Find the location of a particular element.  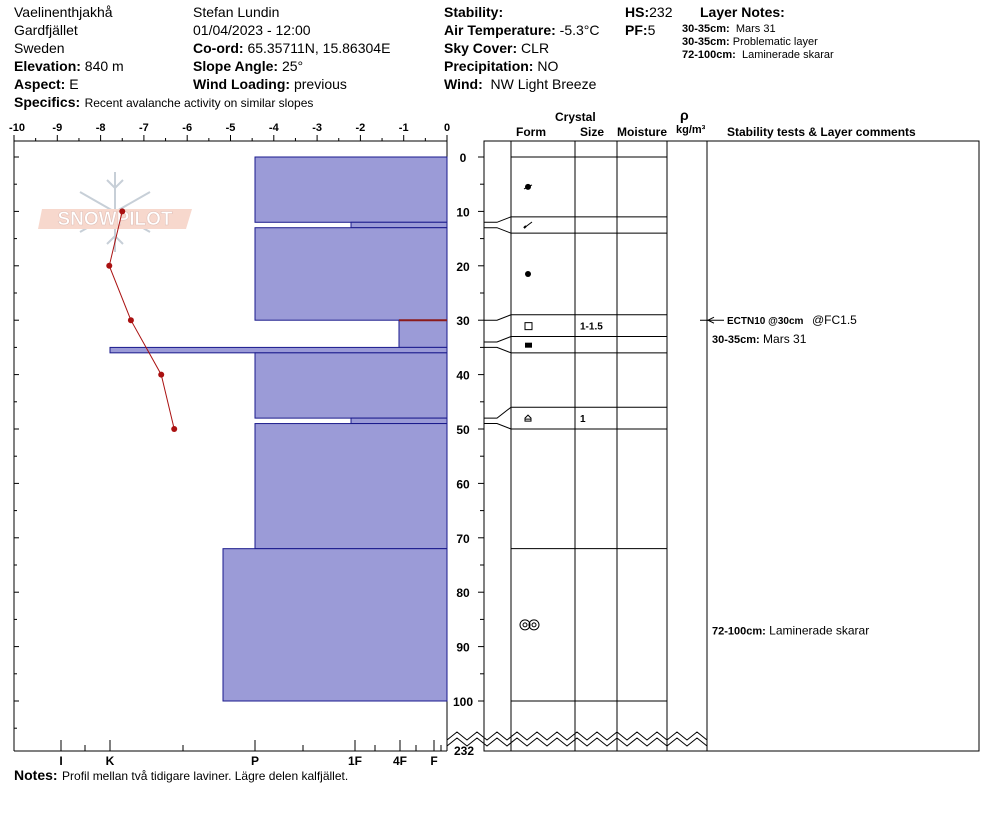

layer-comment-range: 30-35cm: is located at coordinates (736, 340).